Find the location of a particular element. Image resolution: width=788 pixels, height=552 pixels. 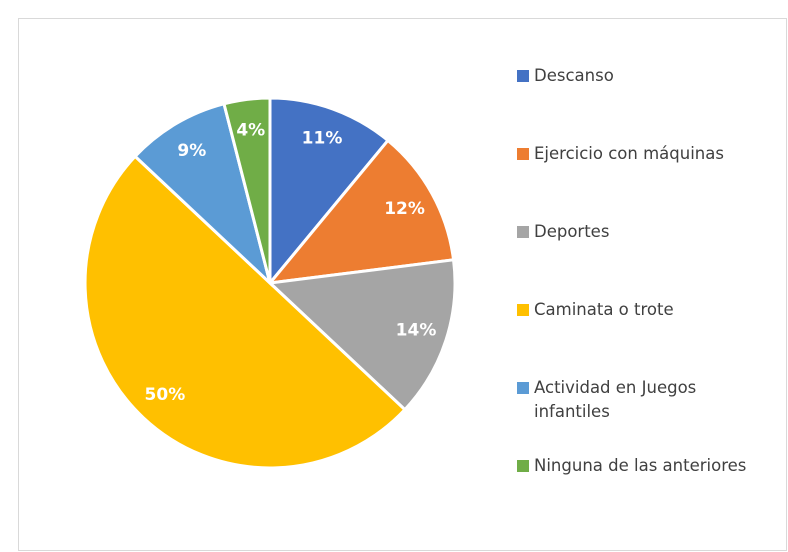

legend-item: Actividad en Juegos infantiles is located at coordinates (642, 400).